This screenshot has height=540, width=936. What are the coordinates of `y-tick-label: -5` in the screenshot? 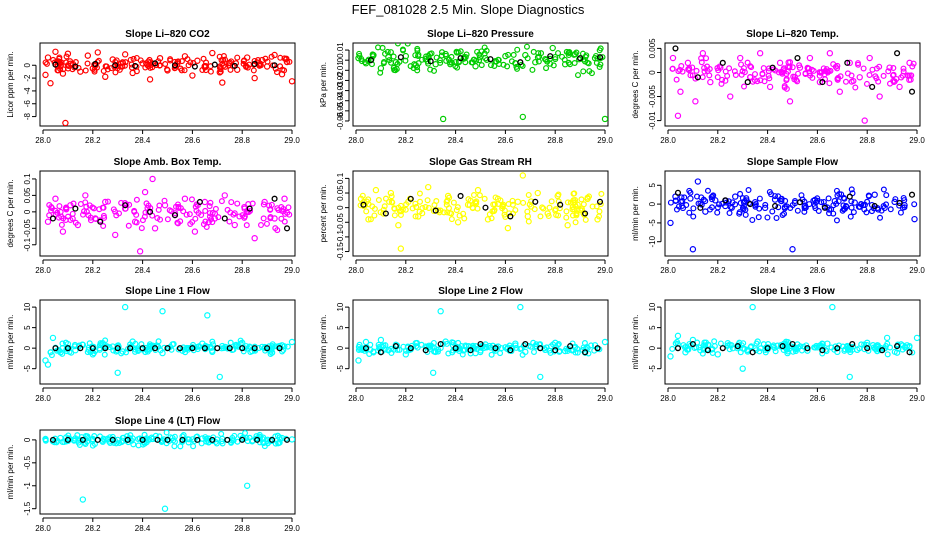 It's located at (340, 369).